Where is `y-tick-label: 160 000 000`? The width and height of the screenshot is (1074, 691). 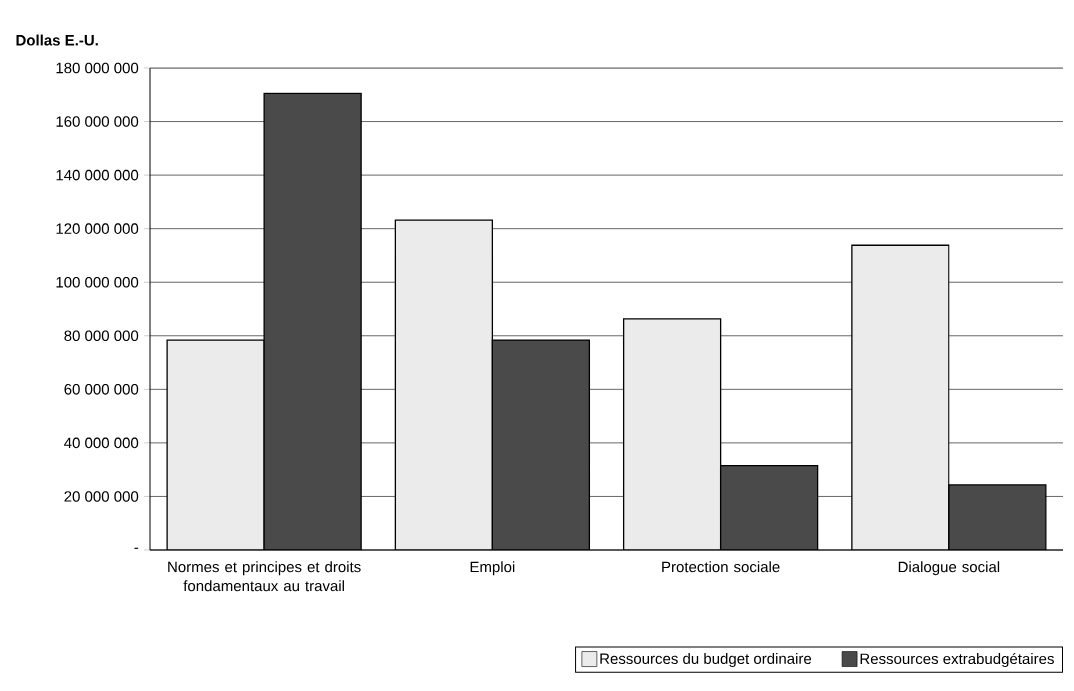 y-tick-label: 160 000 000 is located at coordinates (97, 121).